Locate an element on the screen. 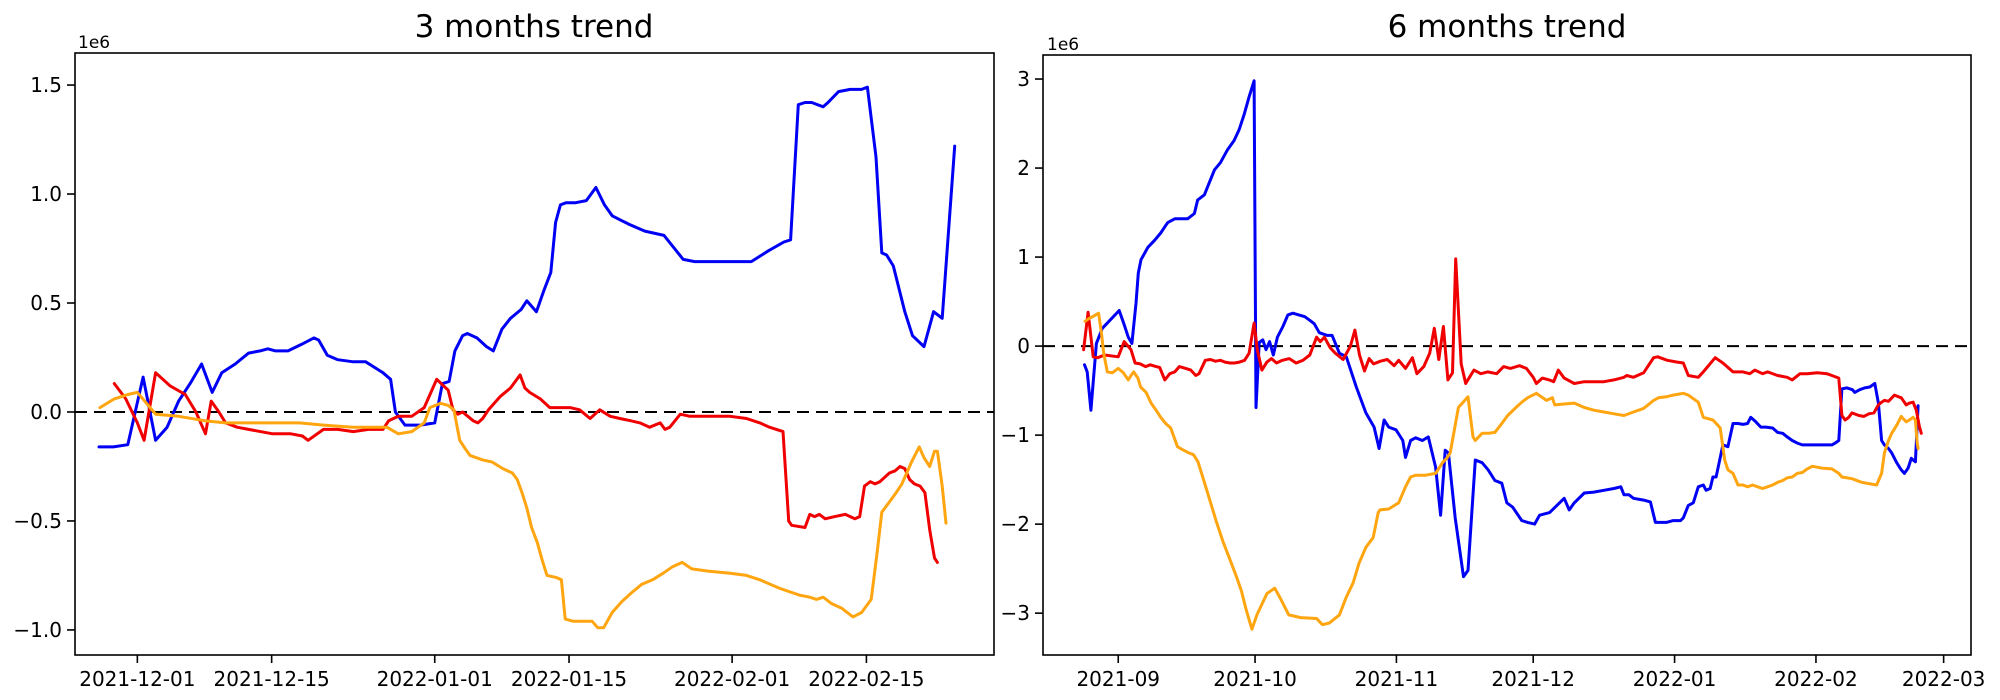 The image size is (2000, 700). x-tick-label: 2021-12-01 is located at coordinates (137, 679).